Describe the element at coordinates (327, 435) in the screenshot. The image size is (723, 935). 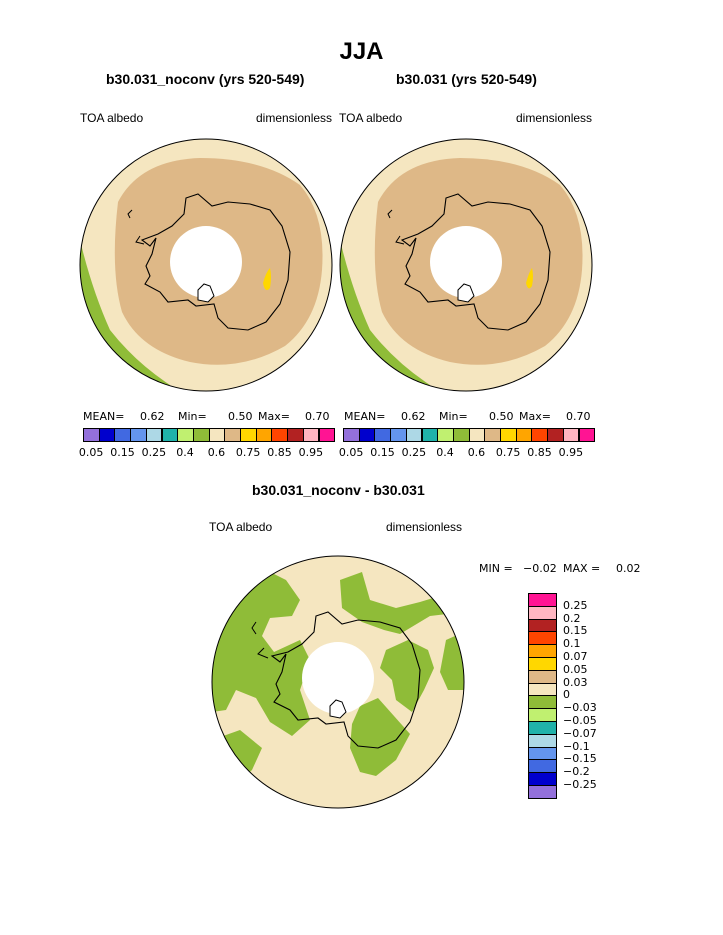
I see `panel1-colorbar-cell` at that location.